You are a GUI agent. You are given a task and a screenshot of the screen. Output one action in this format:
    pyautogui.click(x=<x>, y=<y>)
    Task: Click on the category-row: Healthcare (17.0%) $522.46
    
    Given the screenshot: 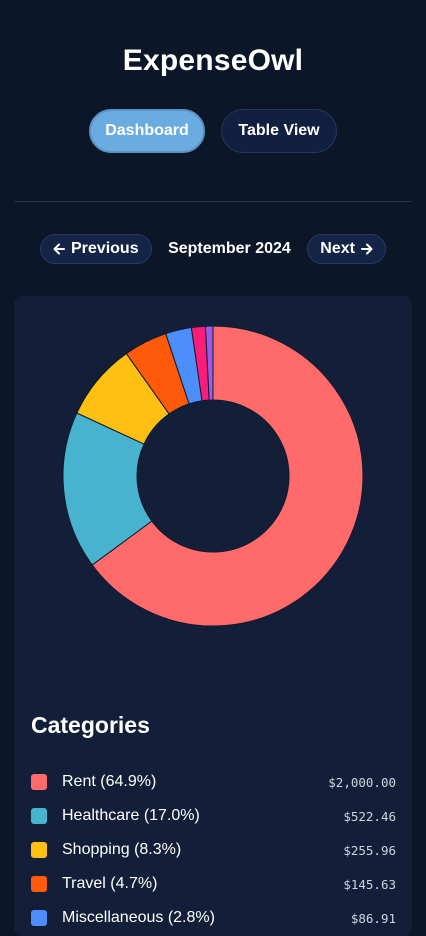 What is the action you would take?
    pyautogui.click(x=213, y=816)
    